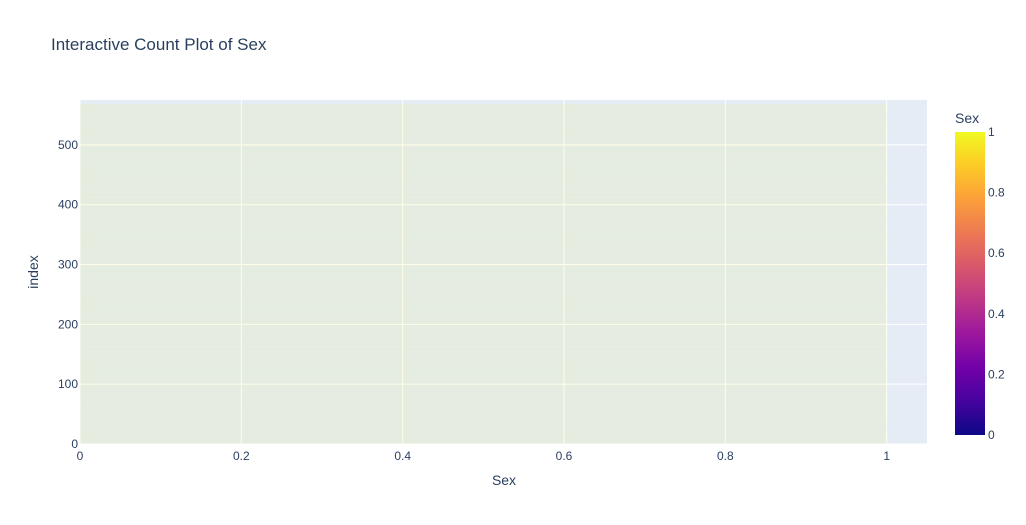 The width and height of the screenshot is (1026, 525). Describe the element at coordinates (504, 480) in the screenshot. I see `x-axis-title: Sex` at that location.